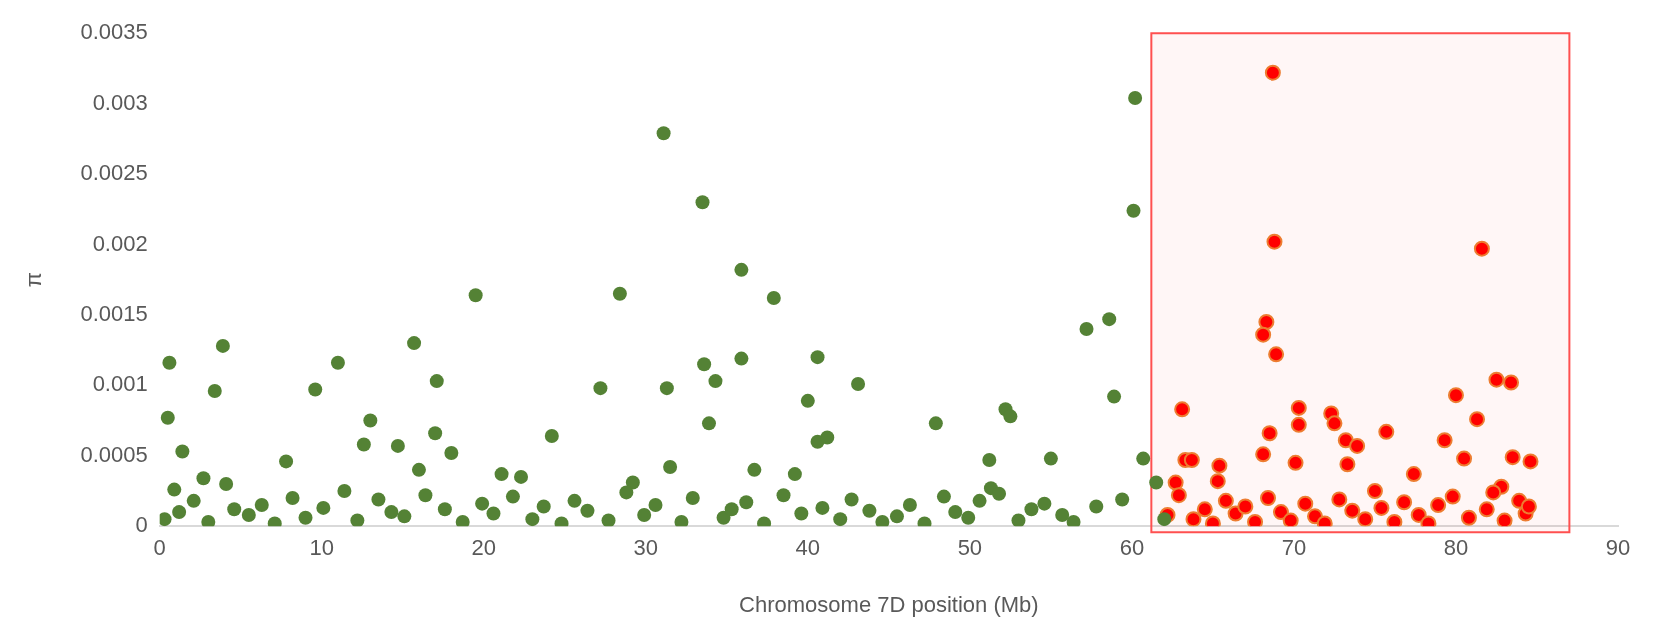  Describe the element at coordinates (114, 454) in the screenshot. I see `y-tick-label: 0.0005` at that location.